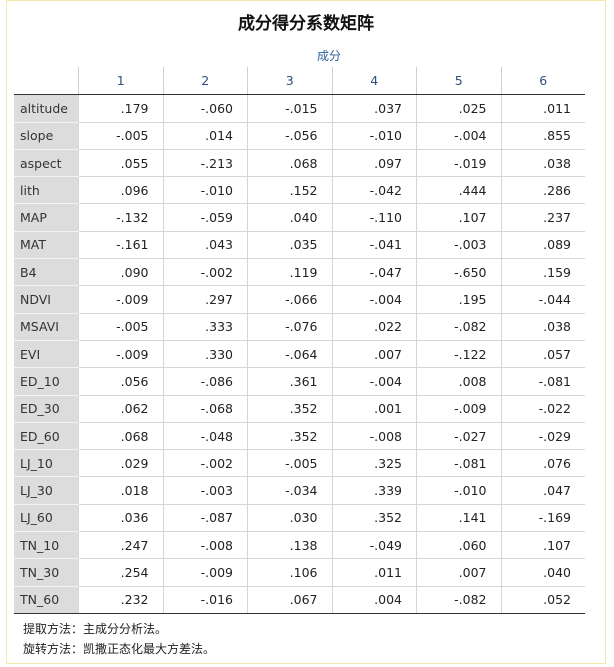 This screenshot has height=667, width=614. What do you see at coordinates (46, 190) in the screenshot?
I see `row-label: lith` at bounding box center [46, 190].